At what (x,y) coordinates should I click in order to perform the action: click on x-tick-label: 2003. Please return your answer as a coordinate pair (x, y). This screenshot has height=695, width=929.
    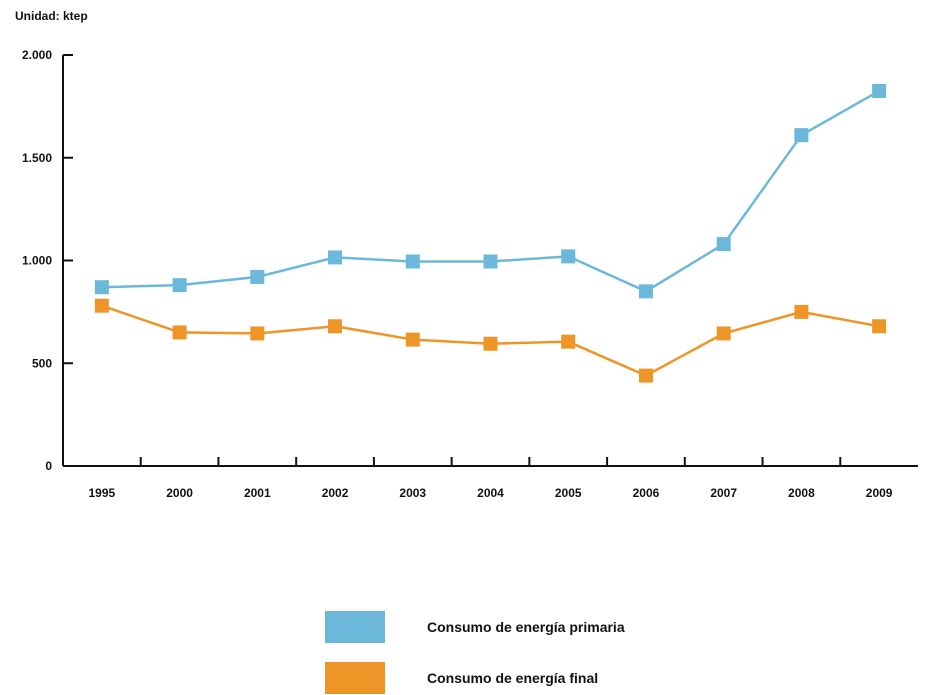
    Looking at the image, I should click on (412, 493).